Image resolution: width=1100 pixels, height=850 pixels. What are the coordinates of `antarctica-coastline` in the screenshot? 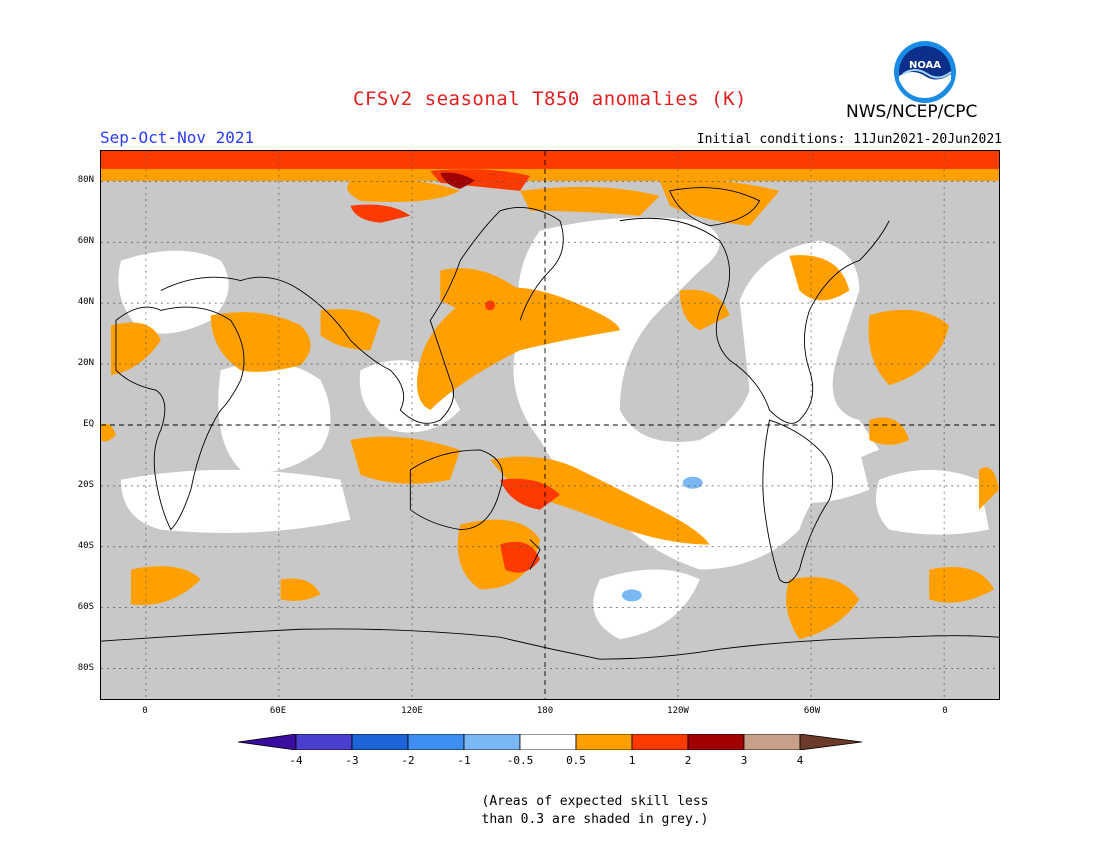 It's located at (550, 644).